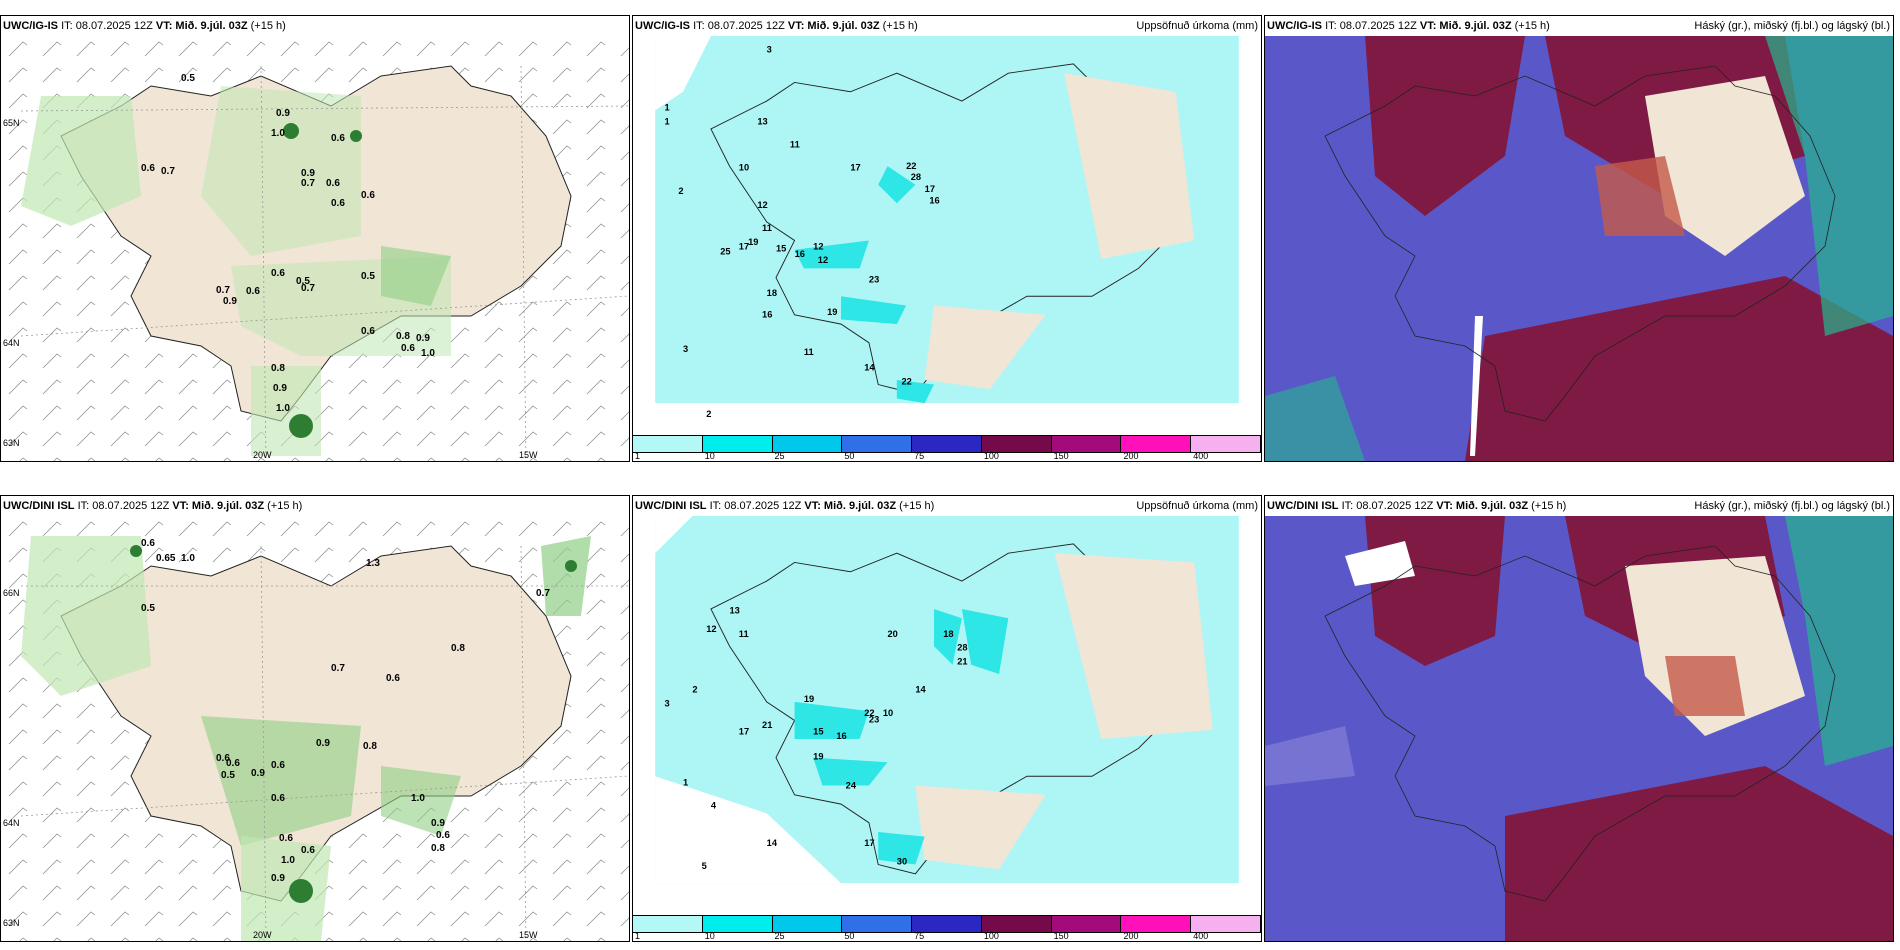 Image resolution: width=1900 pixels, height=950 pixels. Describe the element at coordinates (1061, 936) in the screenshot. I see `colorbar-tick-label: 150` at that location.